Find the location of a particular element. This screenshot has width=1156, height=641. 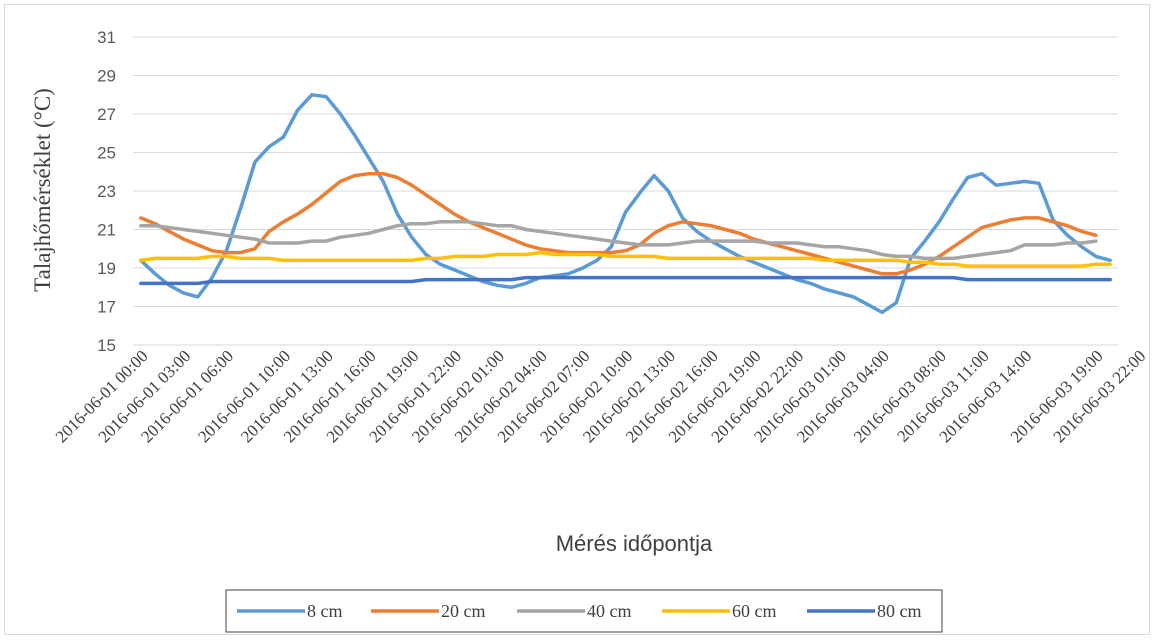

legend: 8 cm 20 cm 40 cm 60 cm 80 cm is located at coordinates (584, 611).